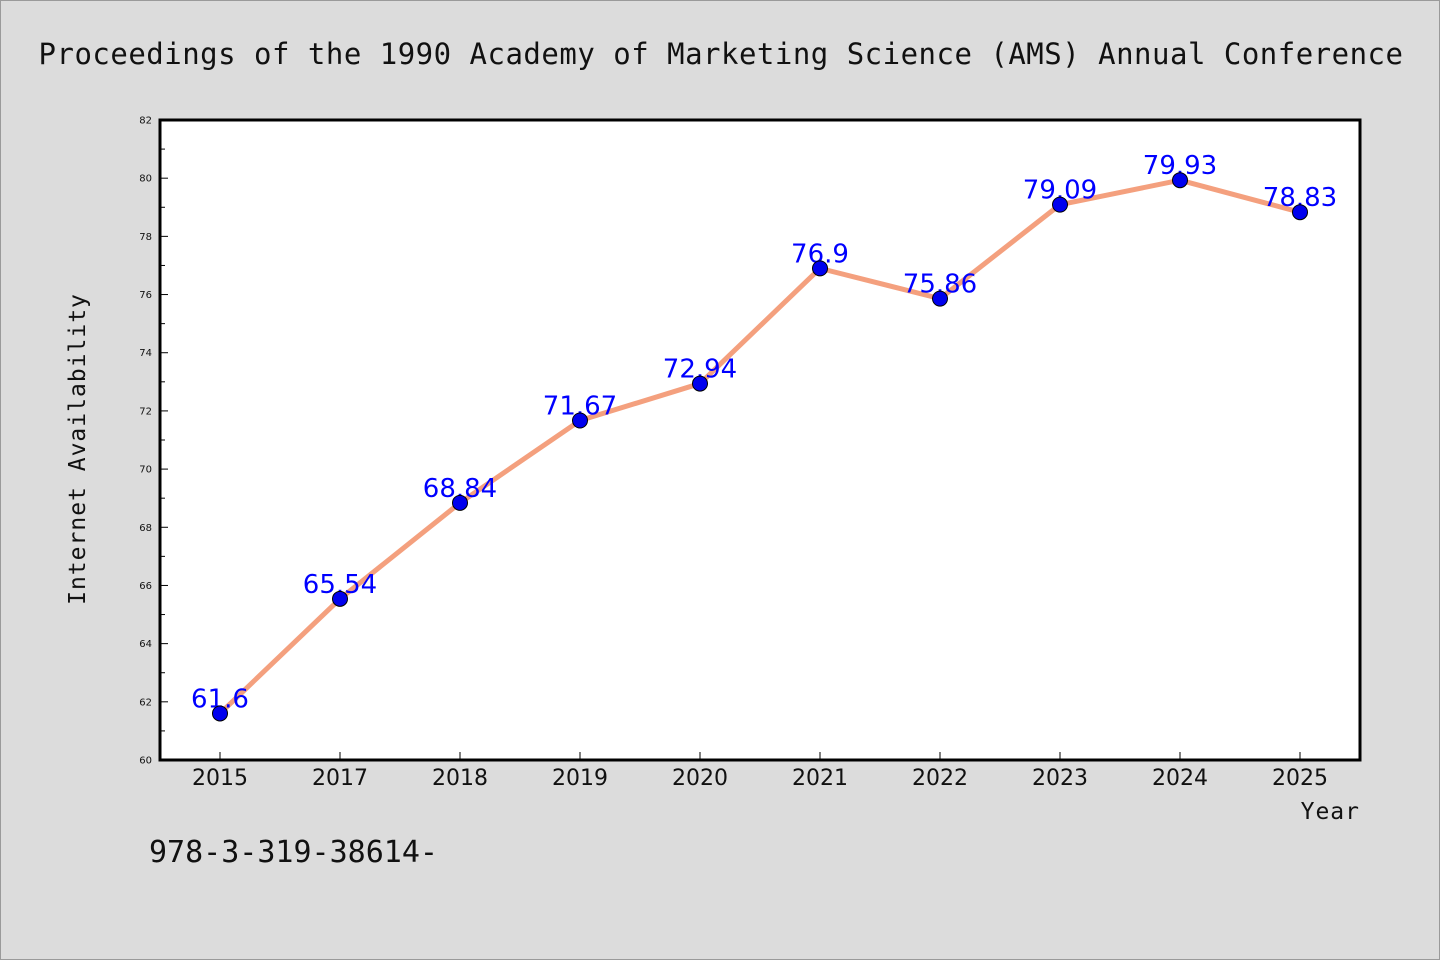 The width and height of the screenshot is (1440, 960). What do you see at coordinates (145, 702) in the screenshot?
I see `y-tick-label: 62` at bounding box center [145, 702].